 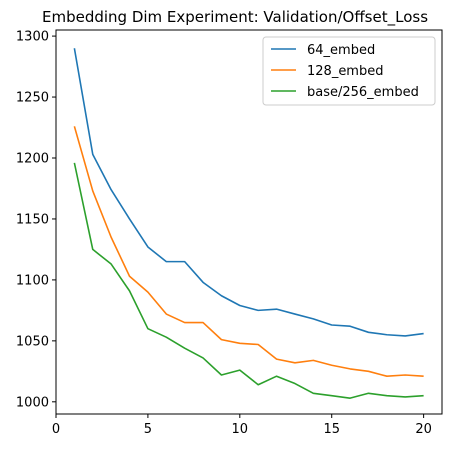 I want to click on legend: 64_embed 128_embed base/256_embed, so click(x=349, y=71).